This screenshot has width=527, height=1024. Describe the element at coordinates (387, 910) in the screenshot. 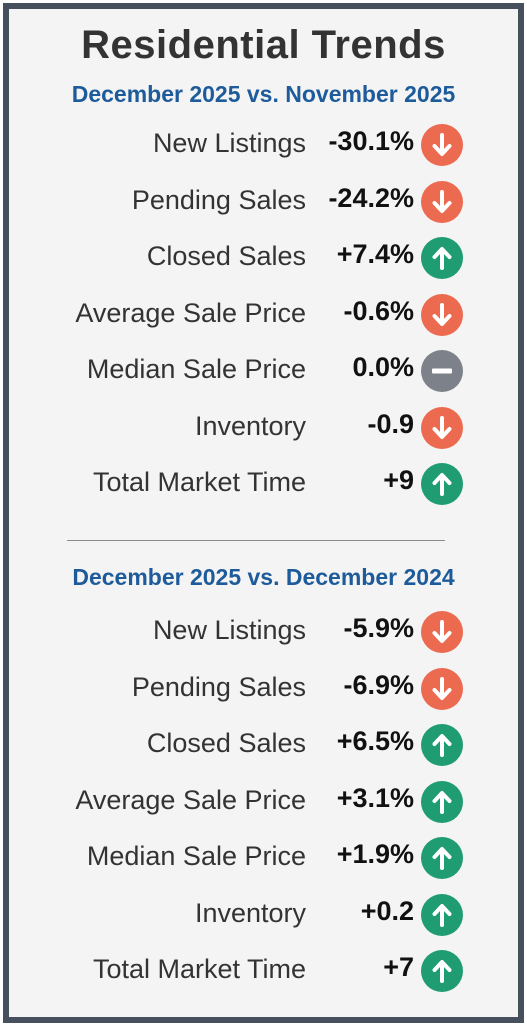

I see `metric-value: +0.2` at that location.